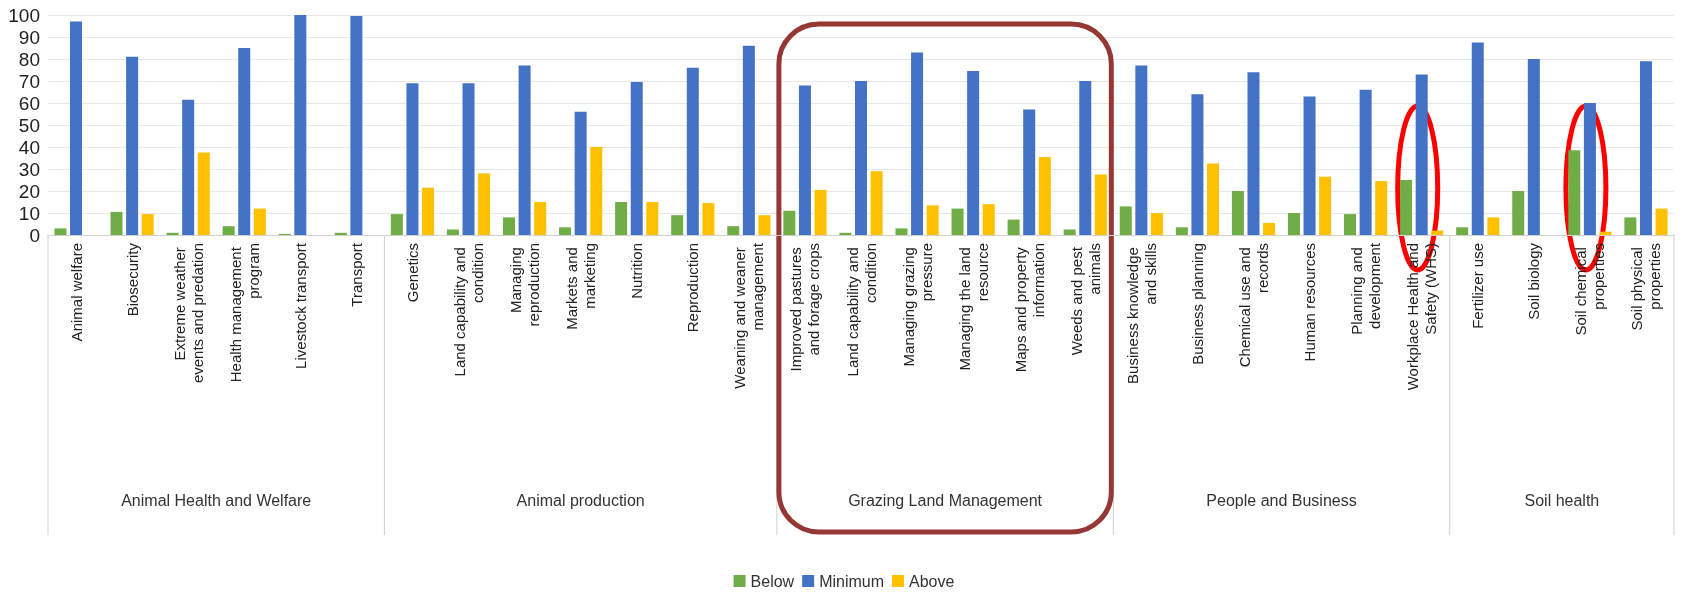 The width and height of the screenshot is (1688, 596). Describe the element at coordinates (24, 15) in the screenshot. I see `y-tick-label: 100` at that location.